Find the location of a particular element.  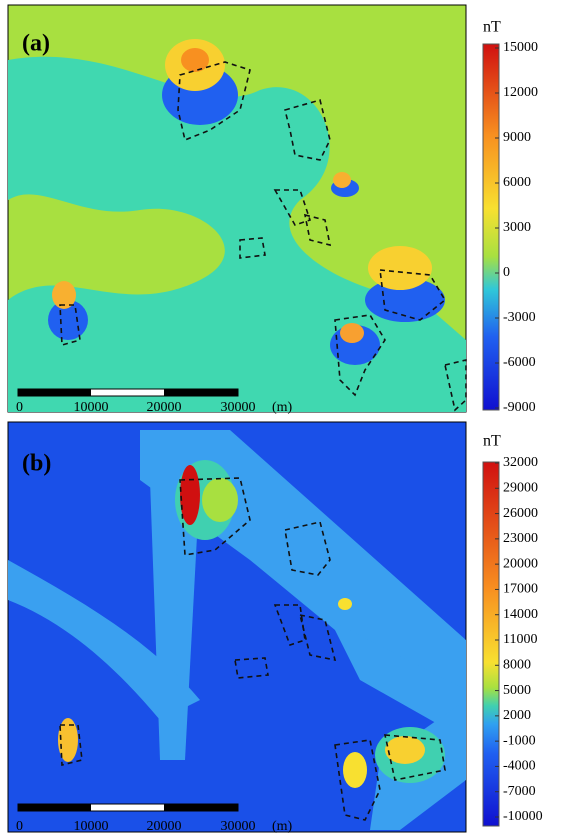

colorbar-tick-label: 26000 is located at coordinates (520, 513).